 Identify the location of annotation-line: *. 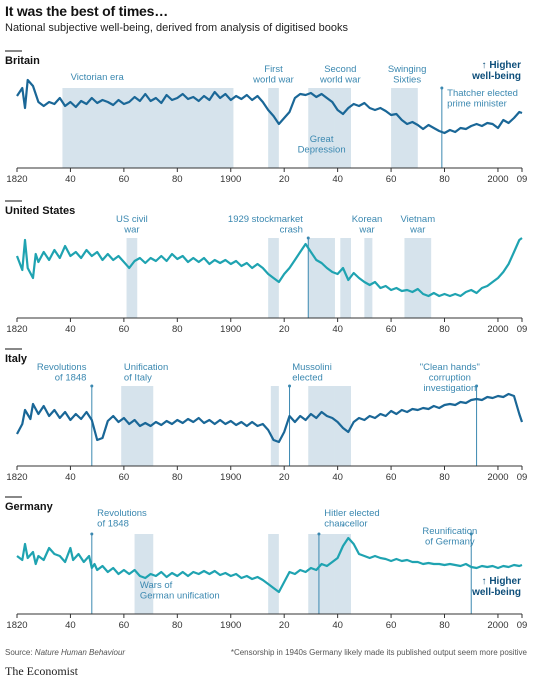
(343, 527).